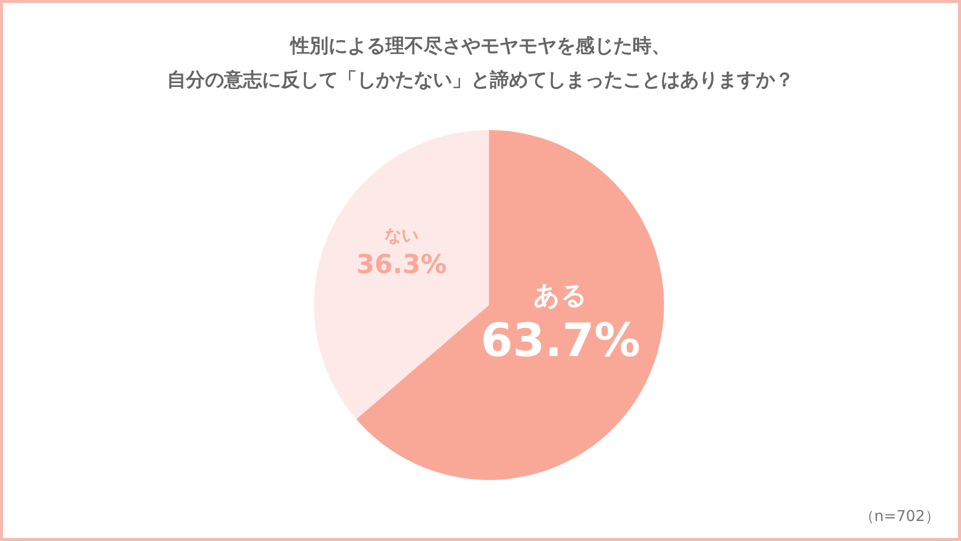 The image size is (961, 541). I want to click on data-label: 63.7%, so click(560, 339).